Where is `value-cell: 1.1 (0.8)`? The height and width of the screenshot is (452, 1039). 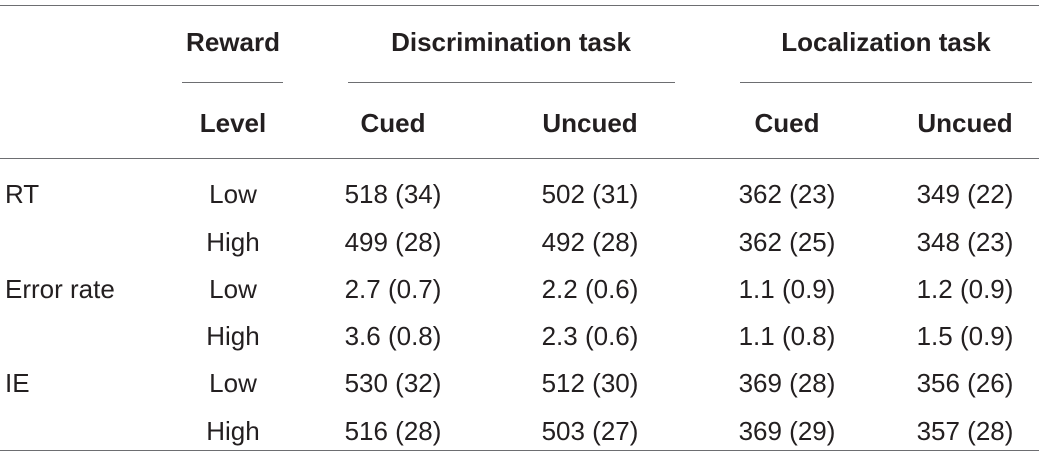
value-cell: 1.1 (0.8) is located at coordinates (787, 336).